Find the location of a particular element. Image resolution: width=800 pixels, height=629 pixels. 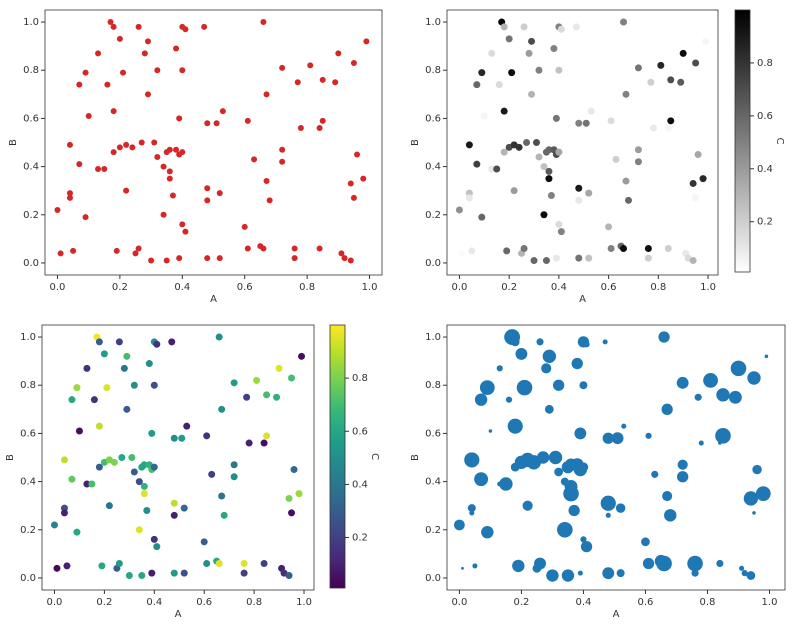

plot-area is located at coordinates (582, 142).